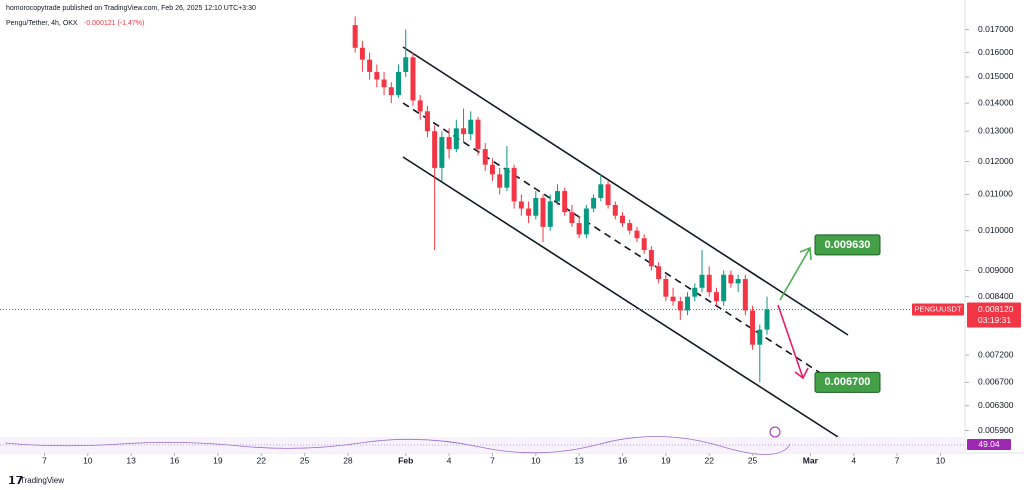  I want to click on symbol-label: PENGUUSDT, so click(938, 308).